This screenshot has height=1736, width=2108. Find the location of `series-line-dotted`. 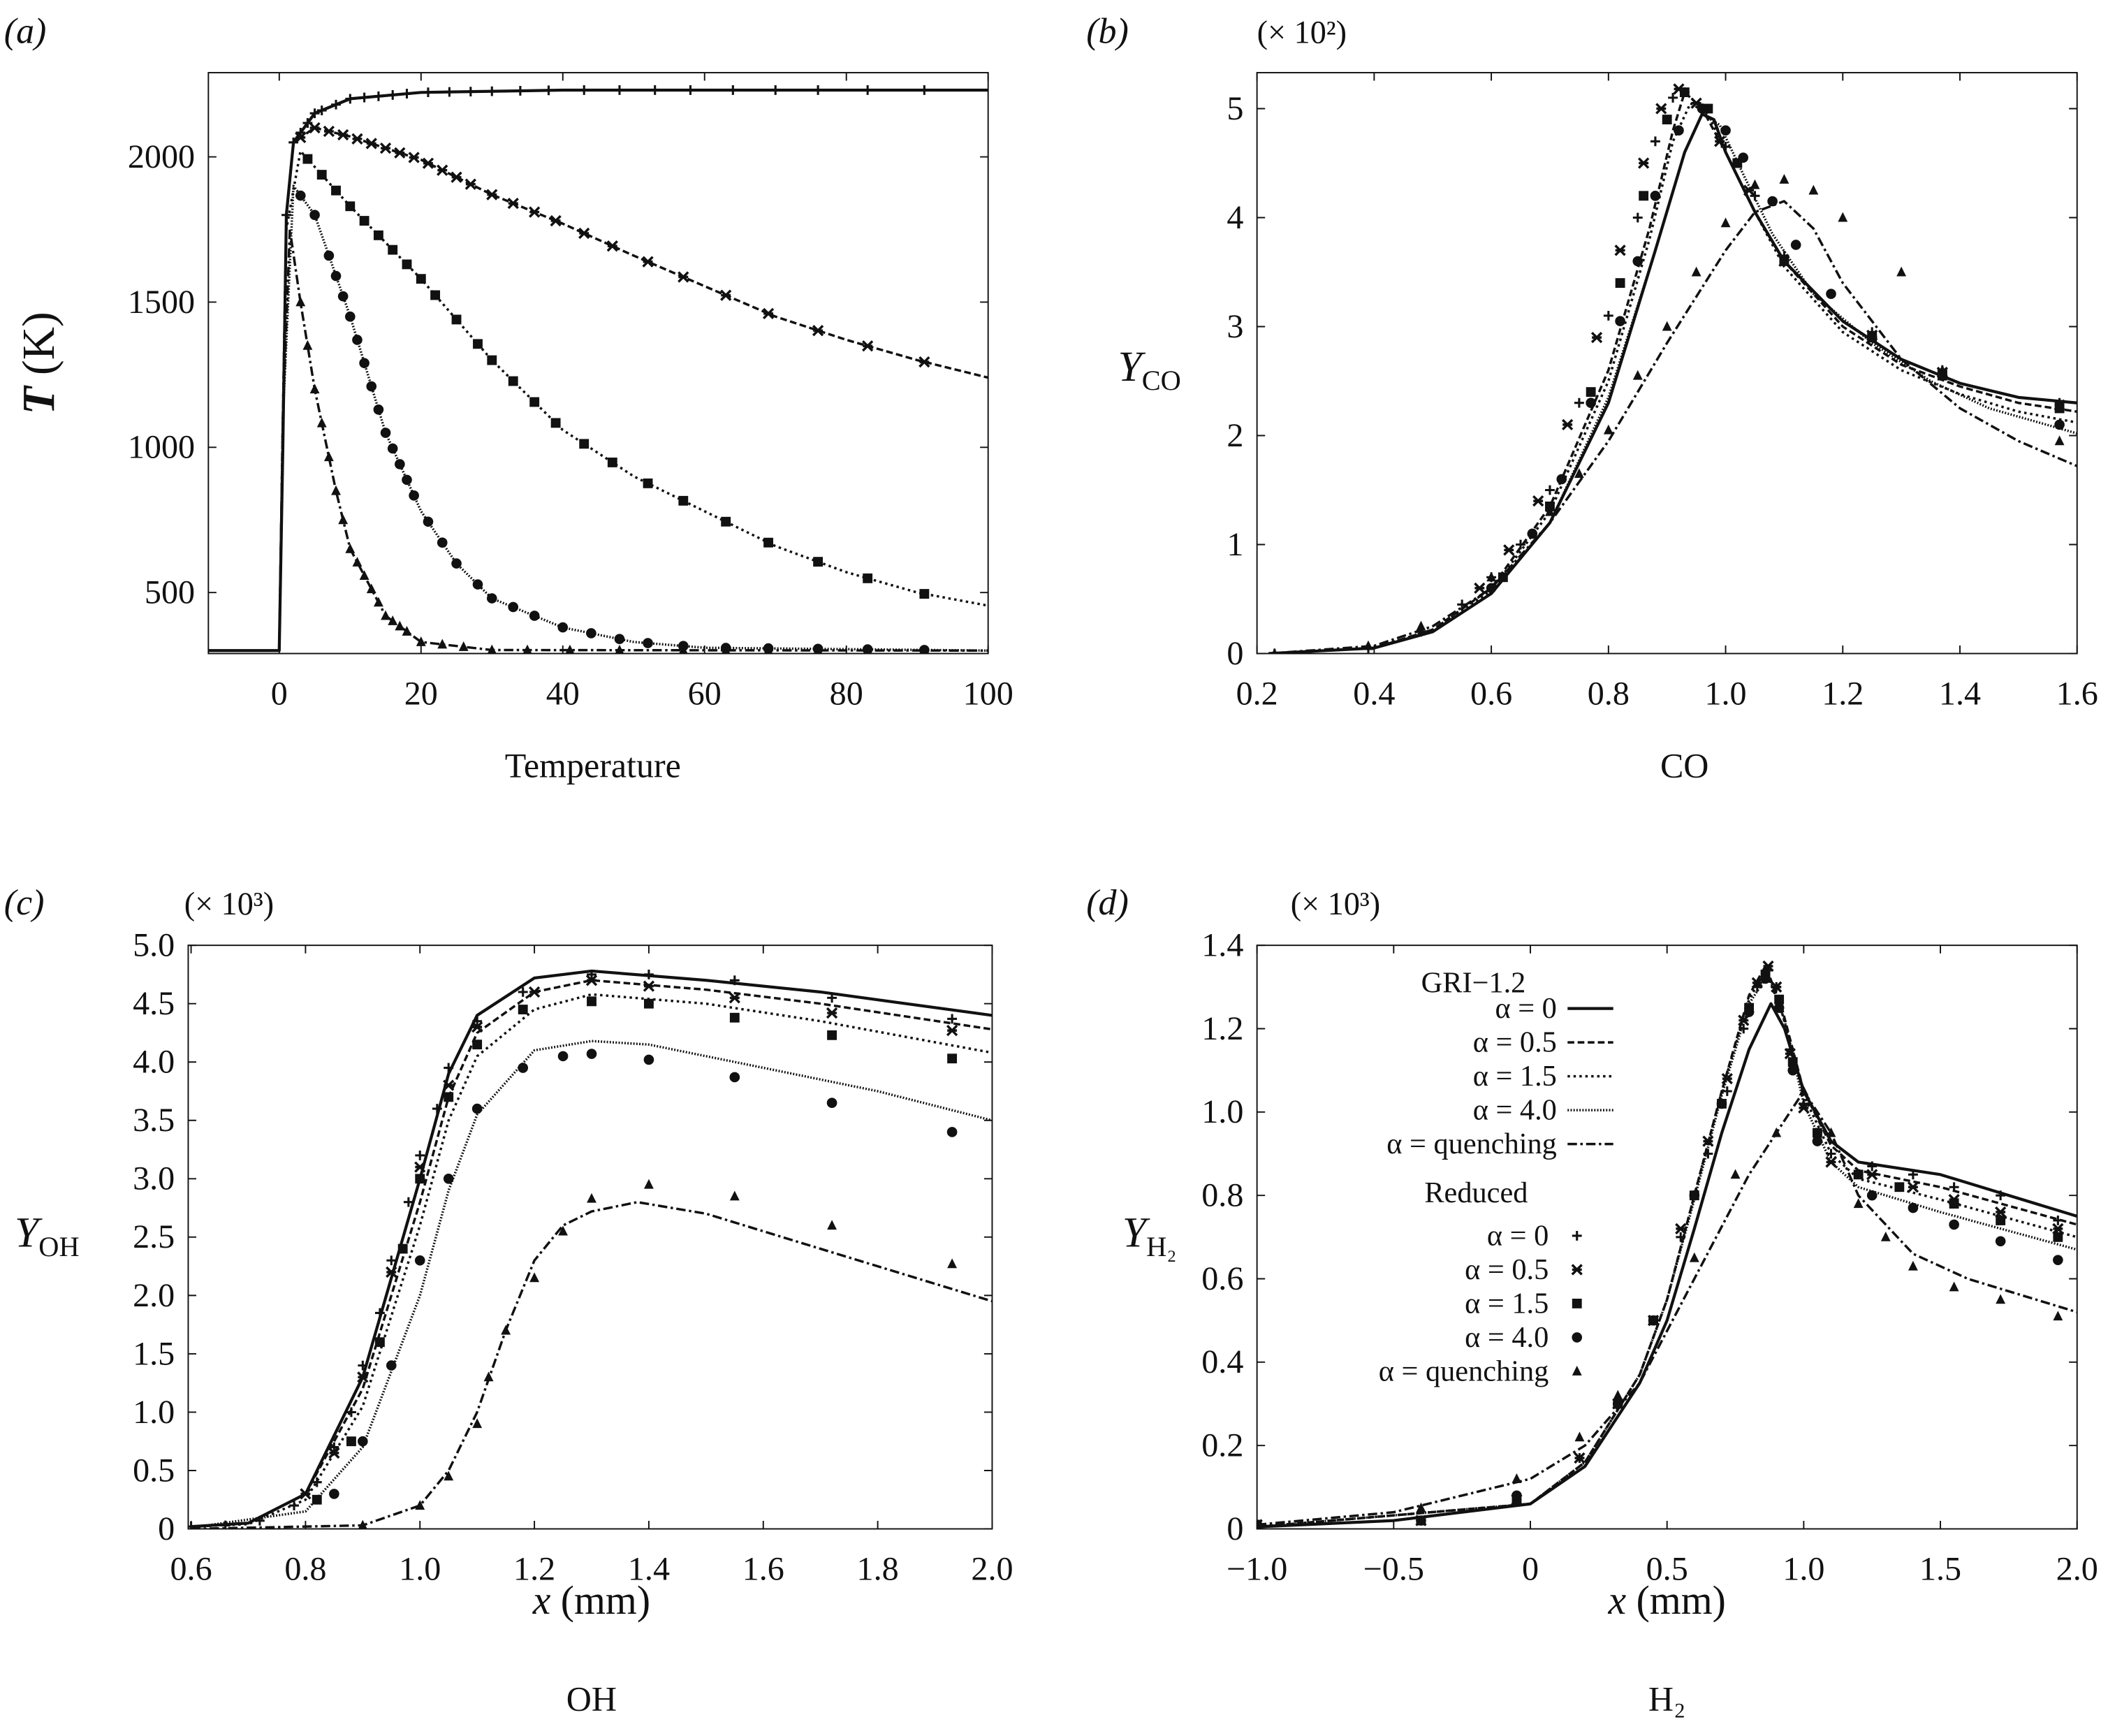

series-line-dotted is located at coordinates (592, 1260).